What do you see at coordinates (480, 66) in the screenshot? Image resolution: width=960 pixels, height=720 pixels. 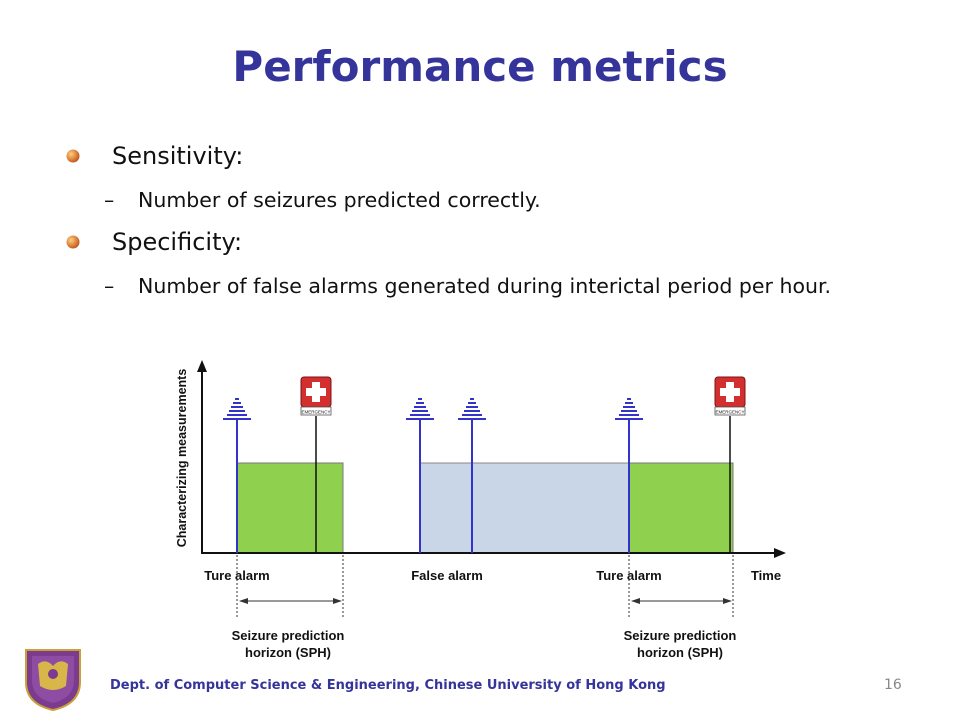 I see `slide-title: Performance metrics` at bounding box center [480, 66].